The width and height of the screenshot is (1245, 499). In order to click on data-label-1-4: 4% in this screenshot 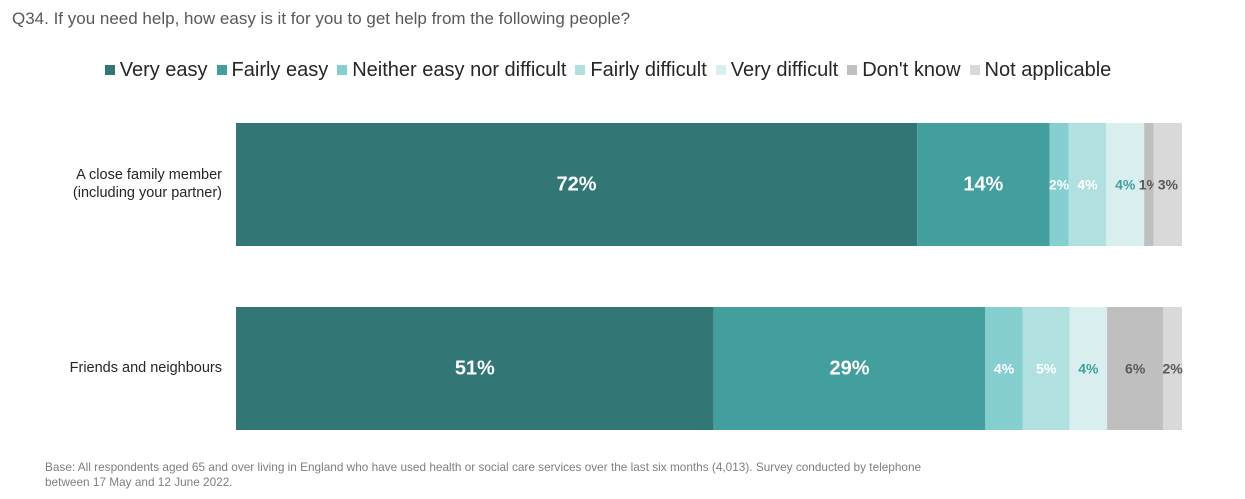, I will do `click(1088, 369)`.